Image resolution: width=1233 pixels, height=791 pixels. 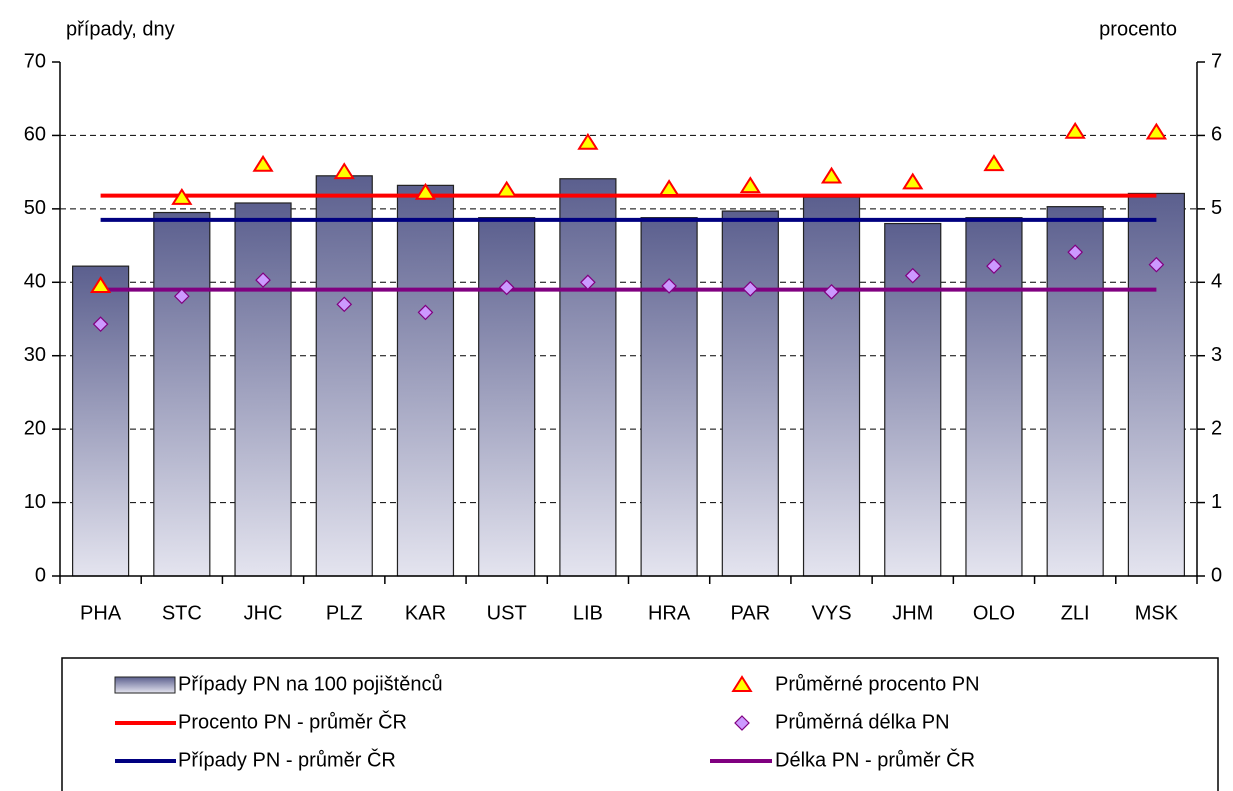 What do you see at coordinates (877, 684) in the screenshot?
I see `legend-label: Průměrné procento PN` at bounding box center [877, 684].